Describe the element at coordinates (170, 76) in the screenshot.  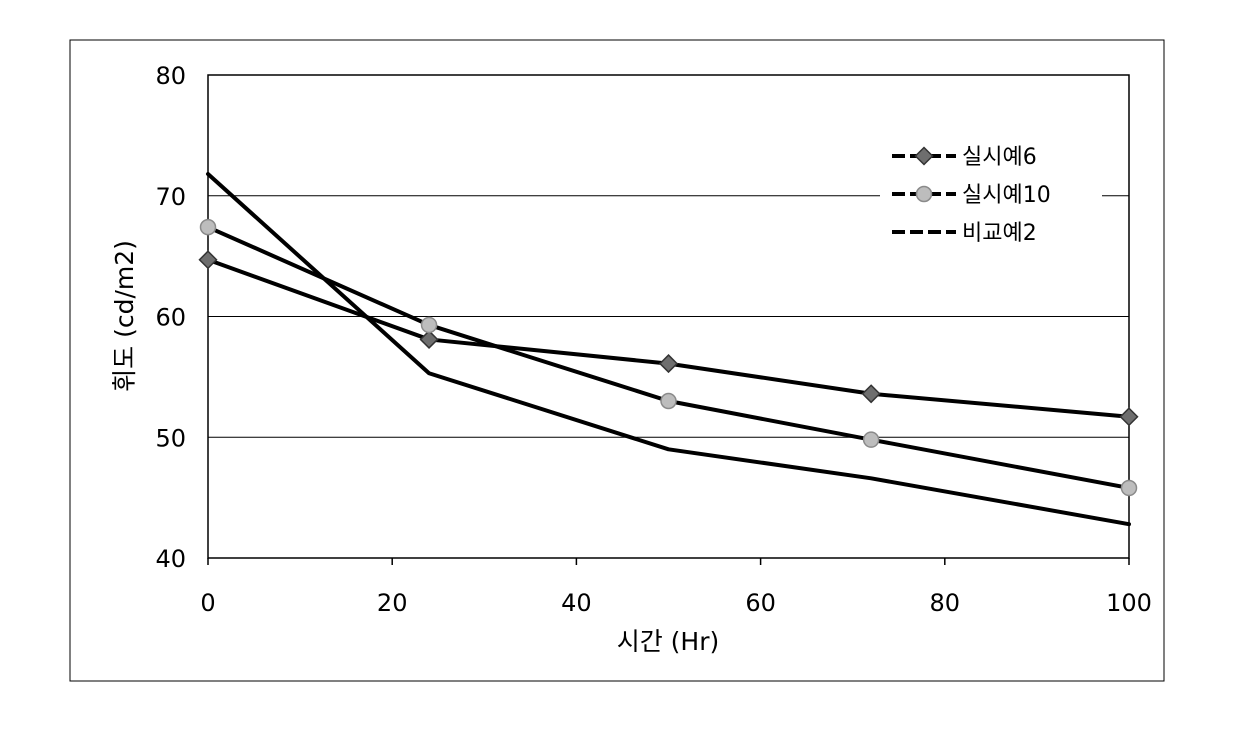
I see `y-tick-label: 80` at that location.